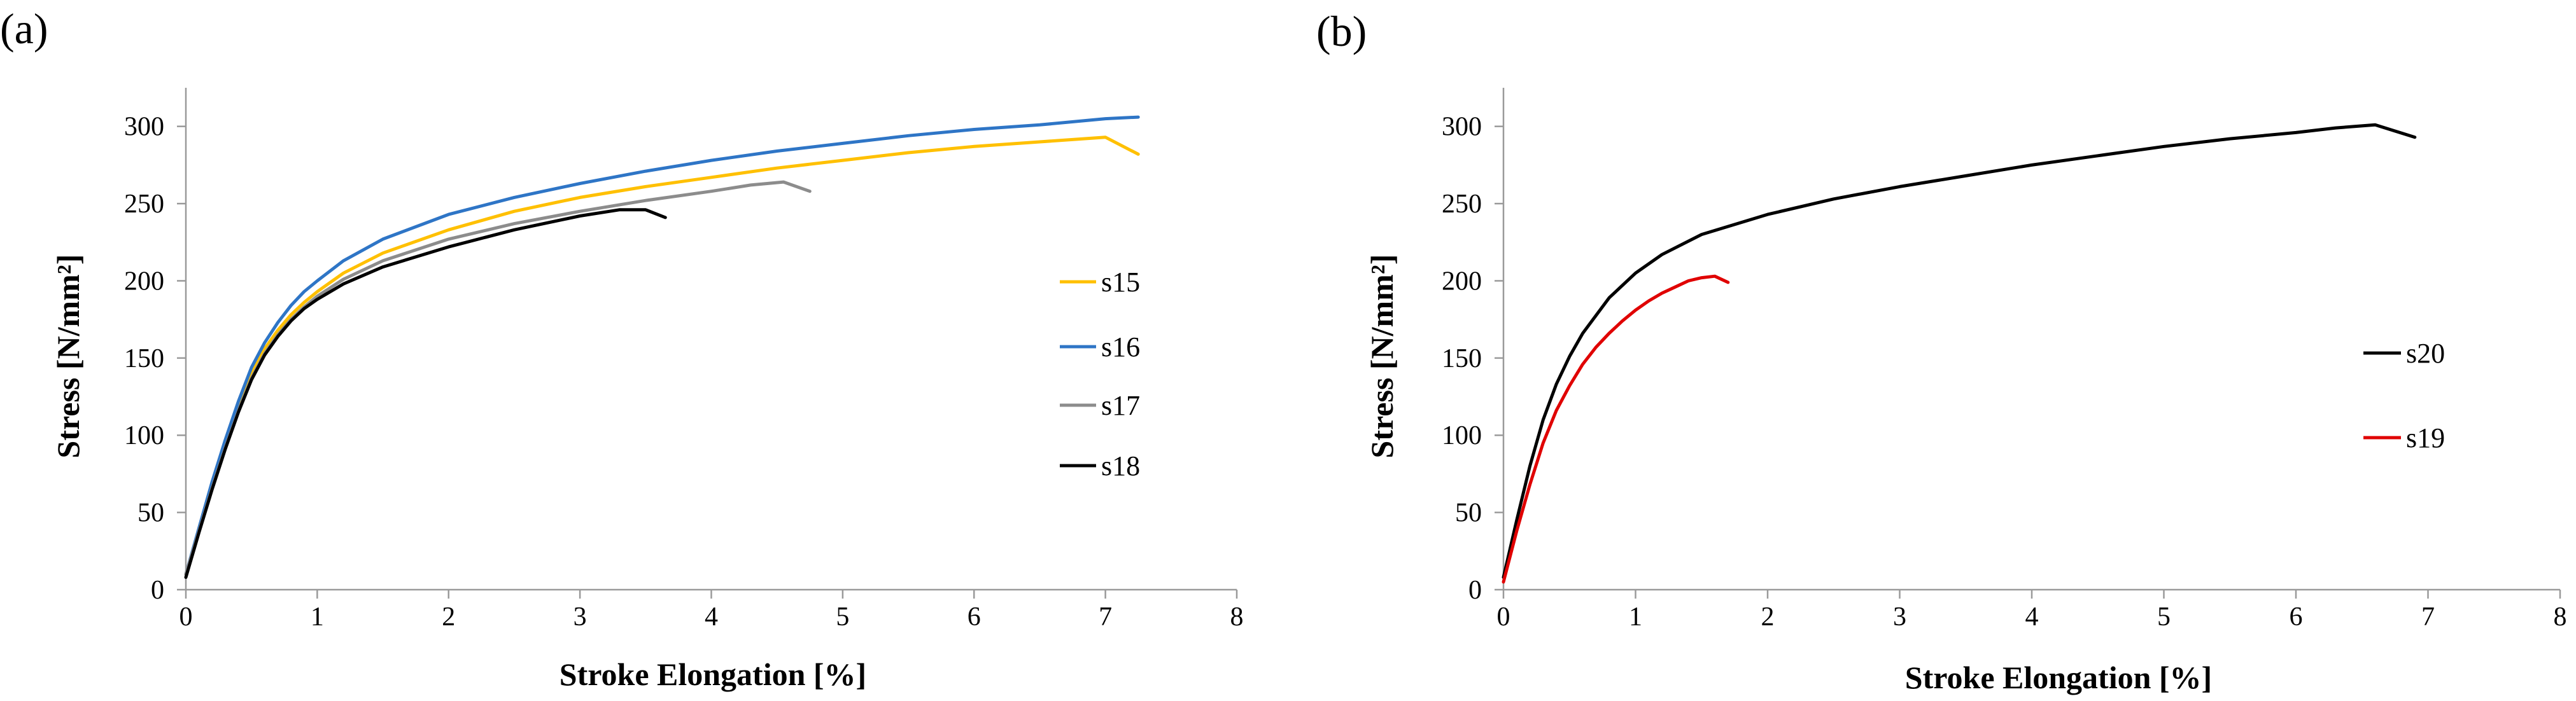 This screenshot has width=2576, height=701. Describe the element at coordinates (2425, 353) in the screenshot. I see `legend-label-s20: s20` at that location.